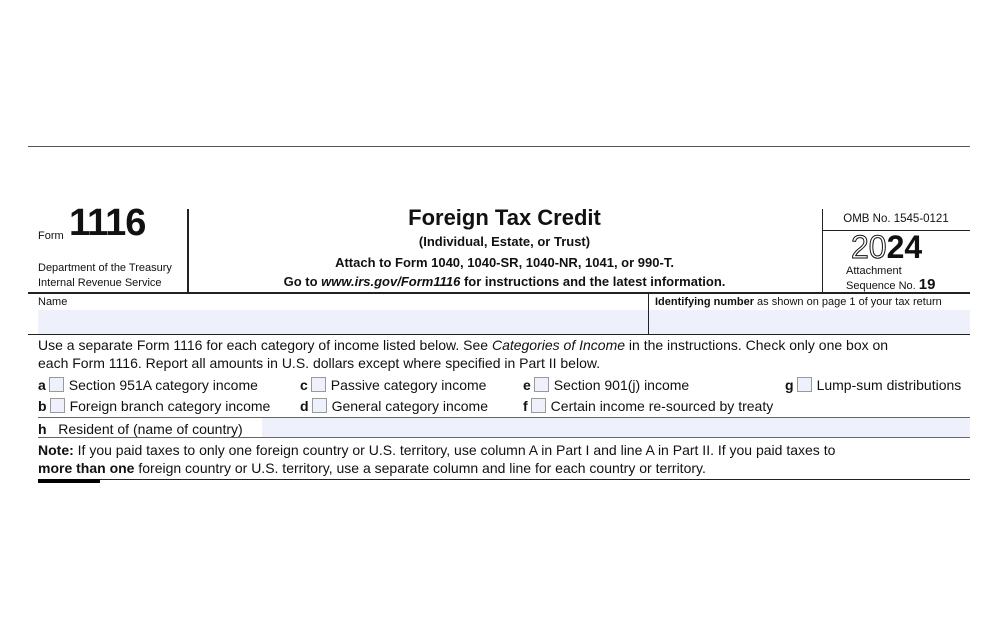  What do you see at coordinates (499, 146) in the screenshot?
I see `top-rule` at bounding box center [499, 146].